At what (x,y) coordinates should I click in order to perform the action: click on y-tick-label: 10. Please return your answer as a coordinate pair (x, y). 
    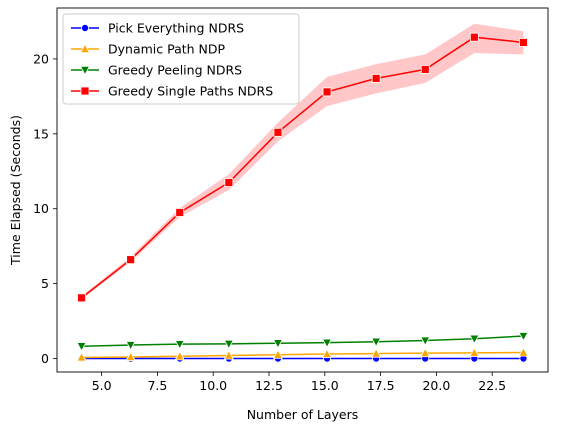
    Looking at the image, I should click on (41, 208).